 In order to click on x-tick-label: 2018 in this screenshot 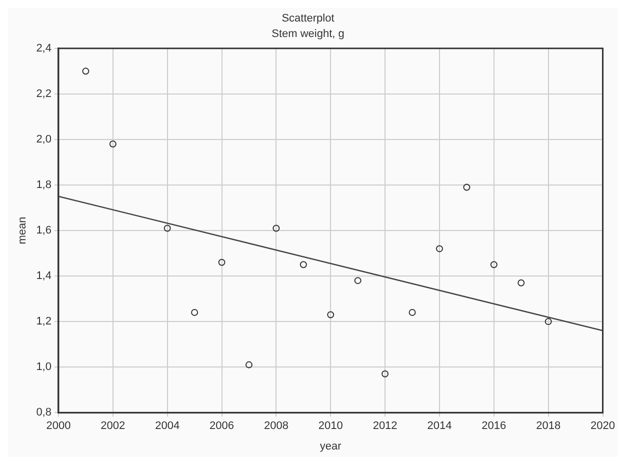, I will do `click(548, 426)`.